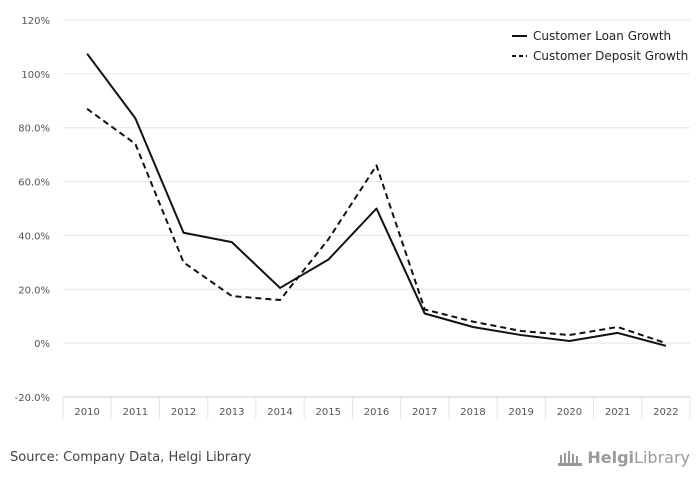 This screenshot has height=483, width=700. Describe the element at coordinates (611, 457) in the screenshot. I see `brand-bold: Helgi` at that location.